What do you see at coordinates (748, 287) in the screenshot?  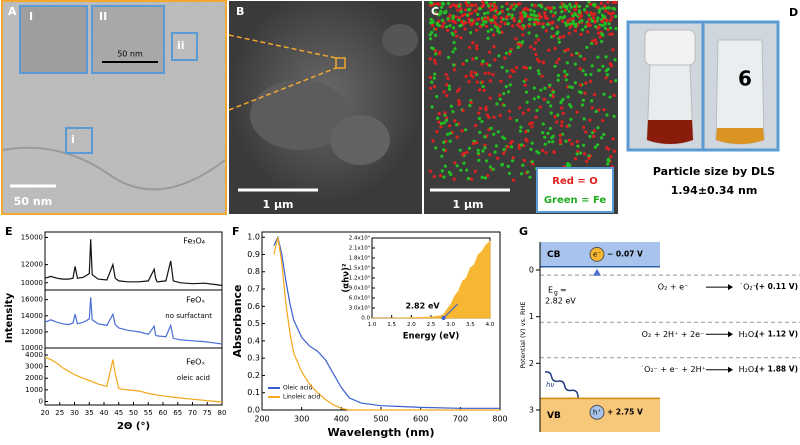 I see `product: ˙O₂⁻` at bounding box center [748, 287].